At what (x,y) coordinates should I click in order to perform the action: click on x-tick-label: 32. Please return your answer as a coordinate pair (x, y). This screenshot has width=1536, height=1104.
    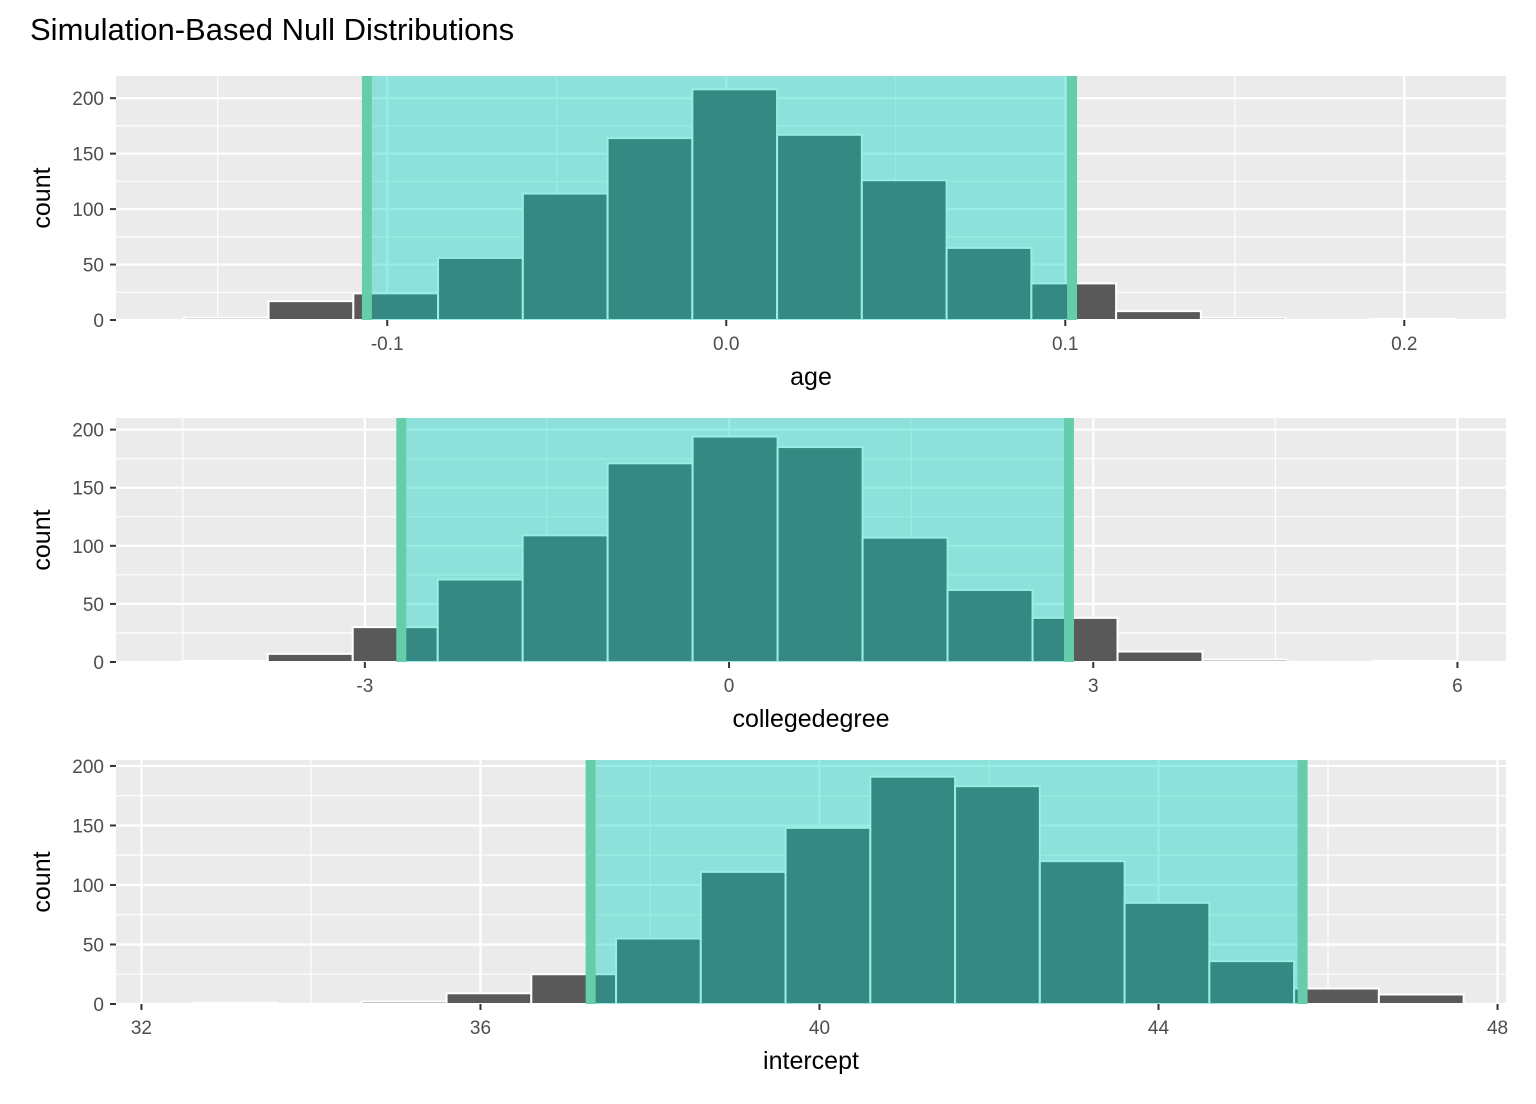
    Looking at the image, I should click on (141, 1028).